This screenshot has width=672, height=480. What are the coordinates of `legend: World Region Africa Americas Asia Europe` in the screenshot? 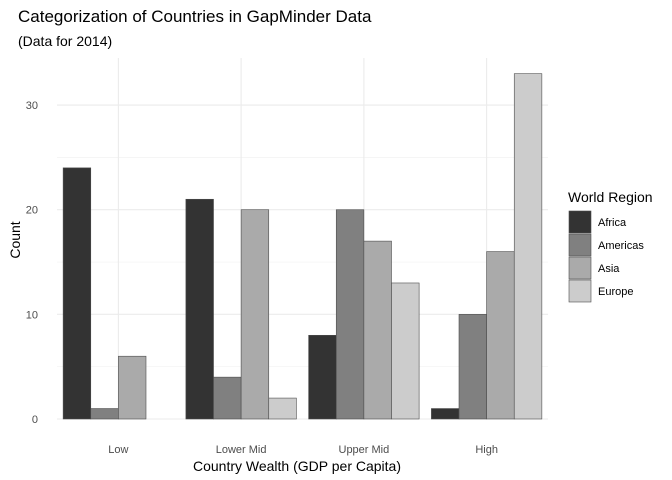 It's located at (610, 246).